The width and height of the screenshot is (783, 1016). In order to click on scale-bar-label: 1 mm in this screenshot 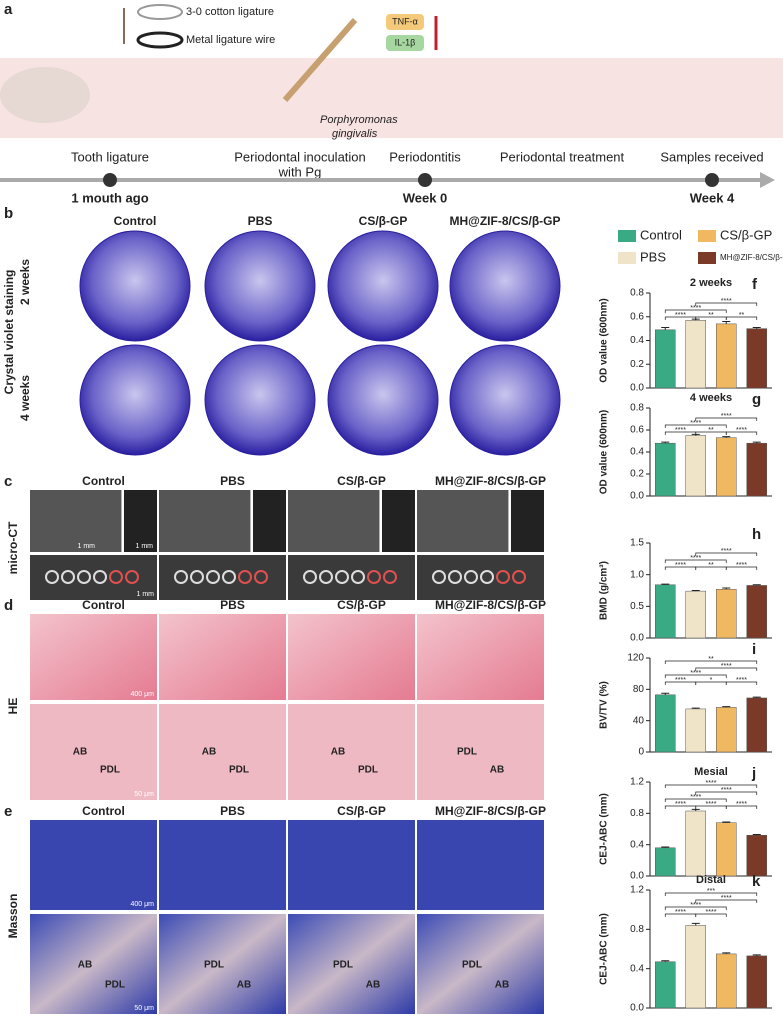, I will do `click(145, 546)`.